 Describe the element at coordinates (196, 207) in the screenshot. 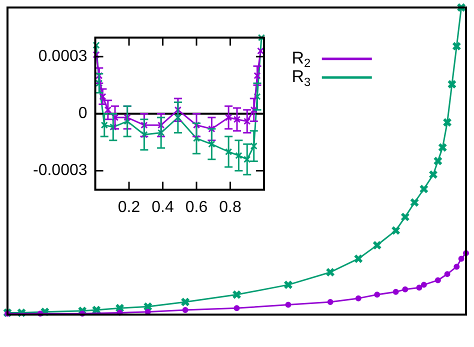

I see `x-tick-label: 0.6` at that location.